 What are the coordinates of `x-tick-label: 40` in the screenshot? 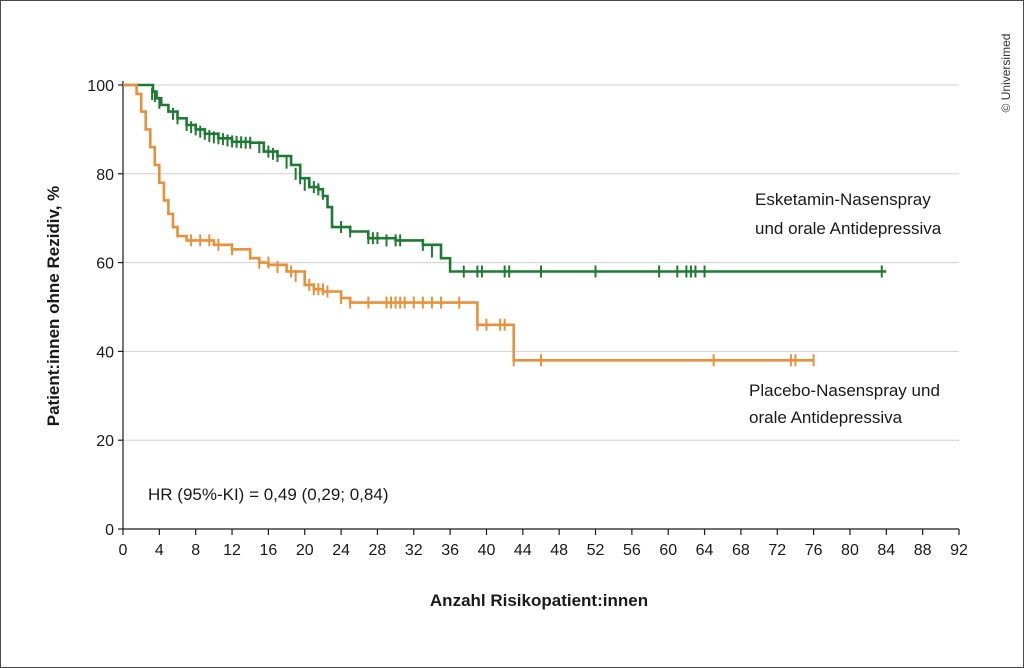 It's located at (487, 550).